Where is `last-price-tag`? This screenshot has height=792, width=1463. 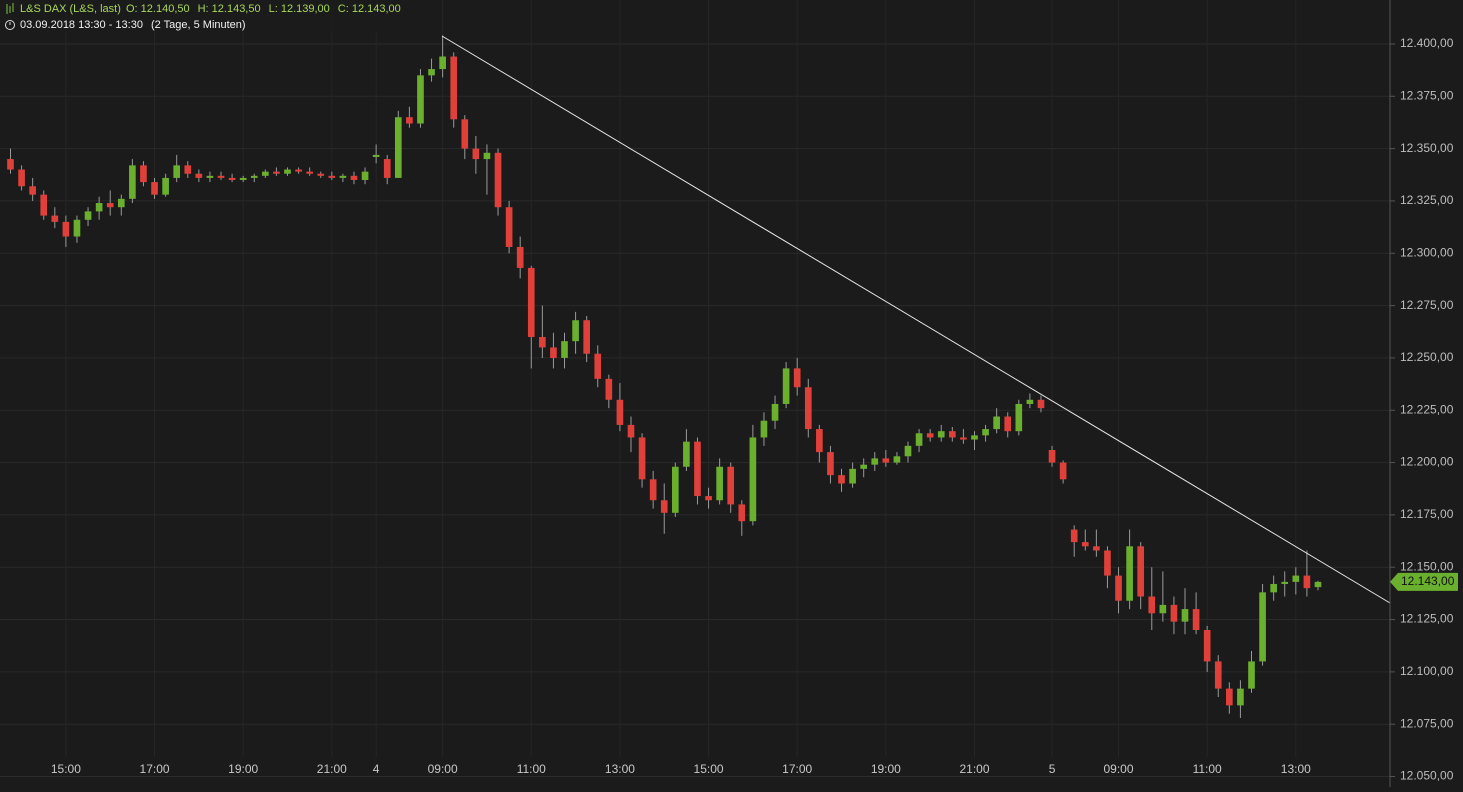 last-price-tag is located at coordinates (1424, 581).